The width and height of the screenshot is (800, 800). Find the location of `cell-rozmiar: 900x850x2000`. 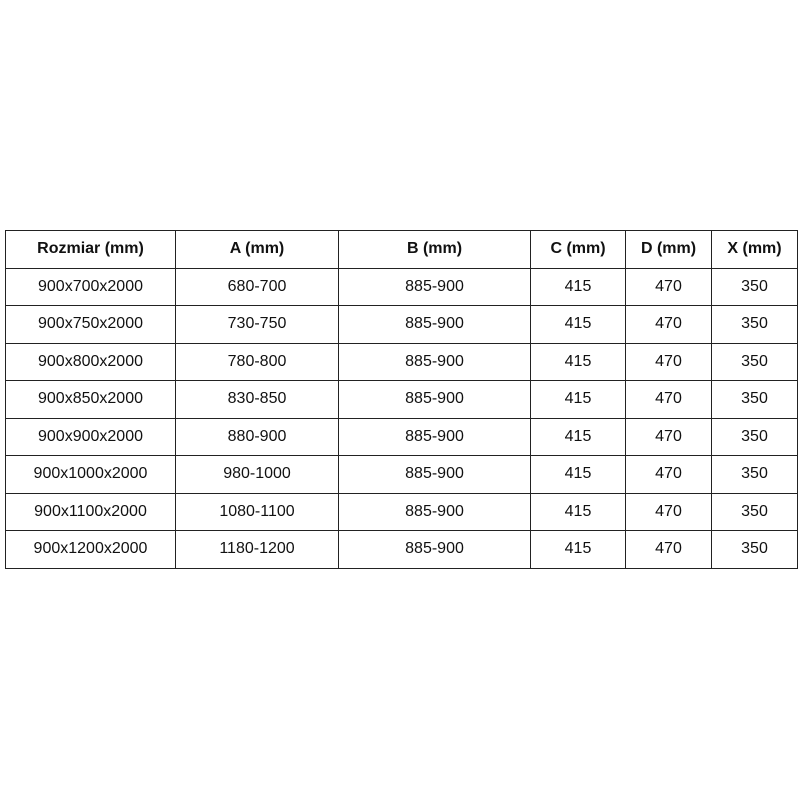

cell-rozmiar: 900x850x2000 is located at coordinates (90, 399).